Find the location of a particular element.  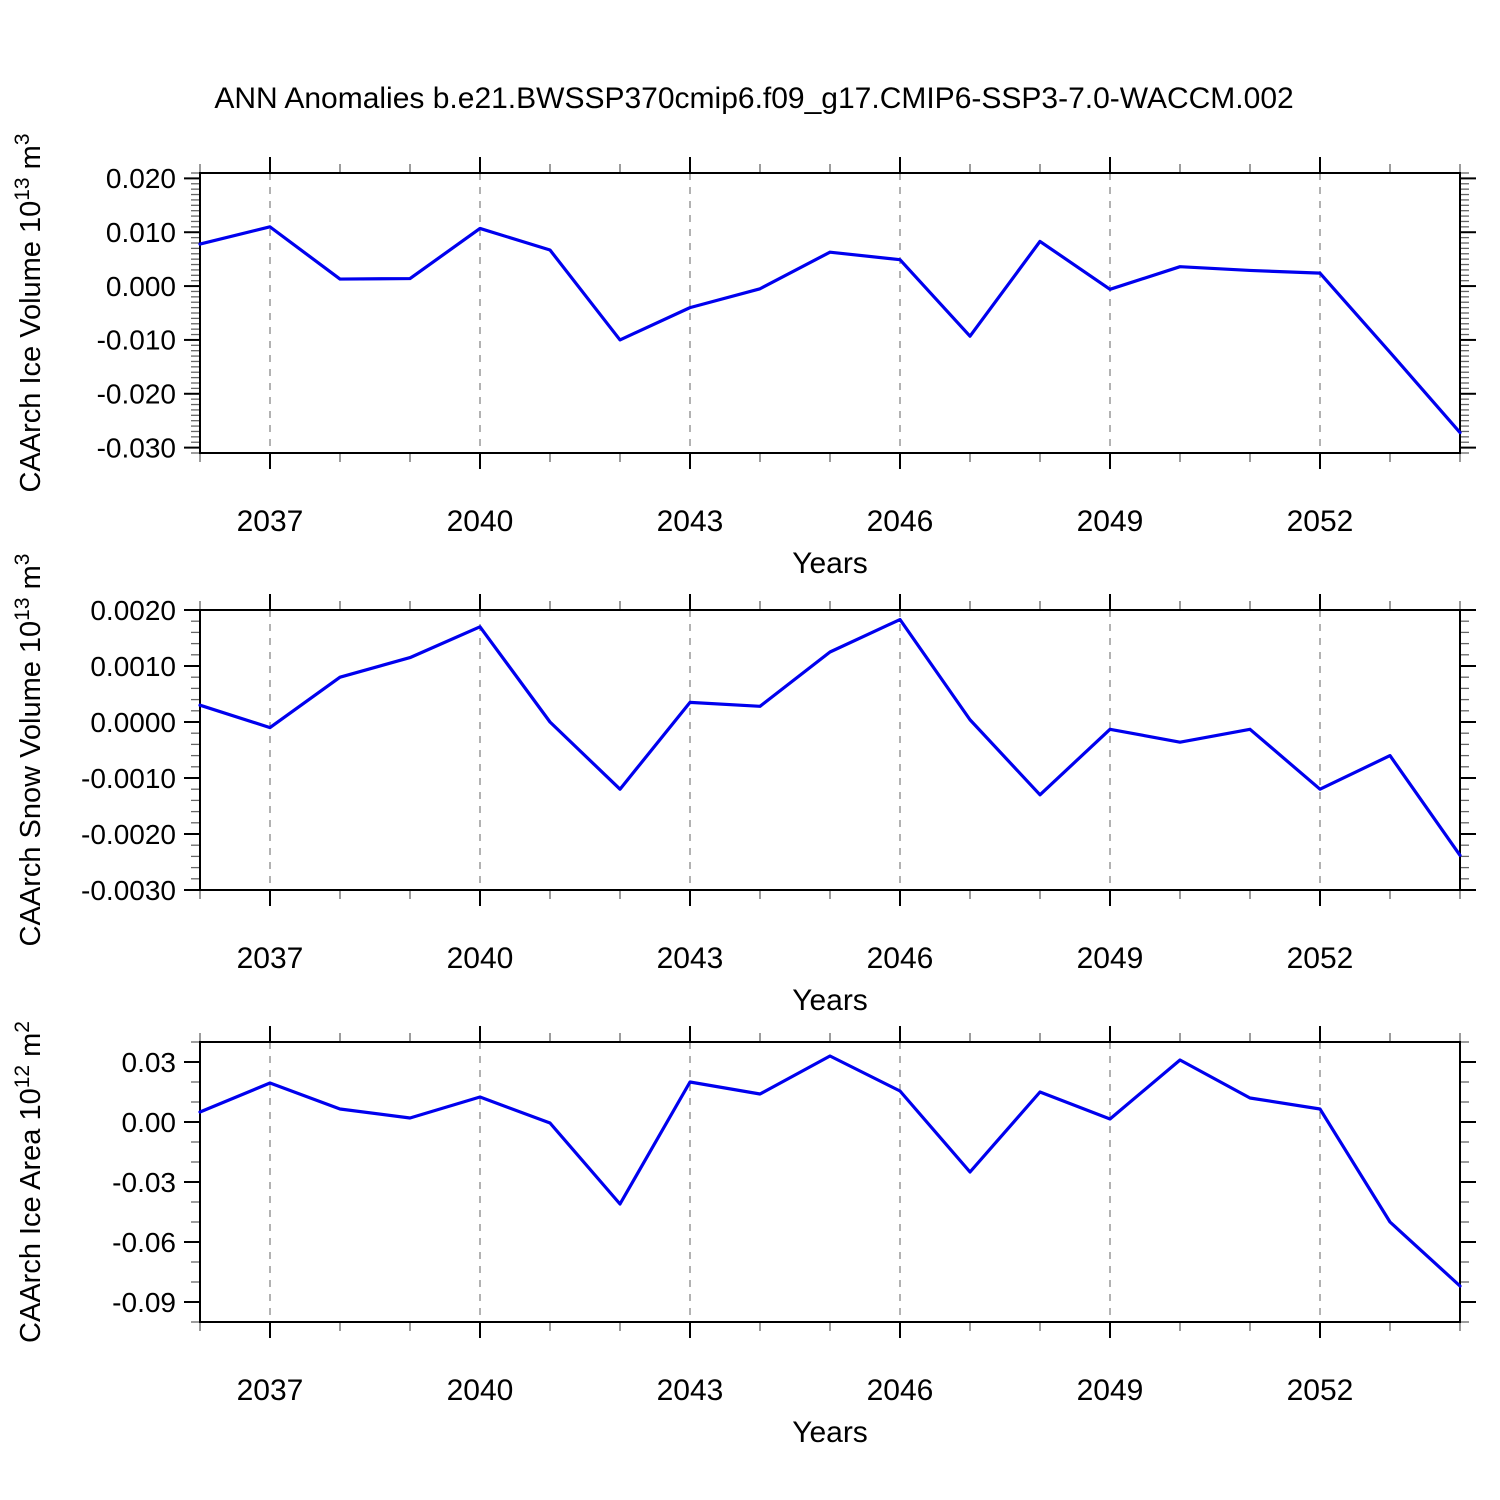

caarch-snow-volume-line is located at coordinates (830, 737).